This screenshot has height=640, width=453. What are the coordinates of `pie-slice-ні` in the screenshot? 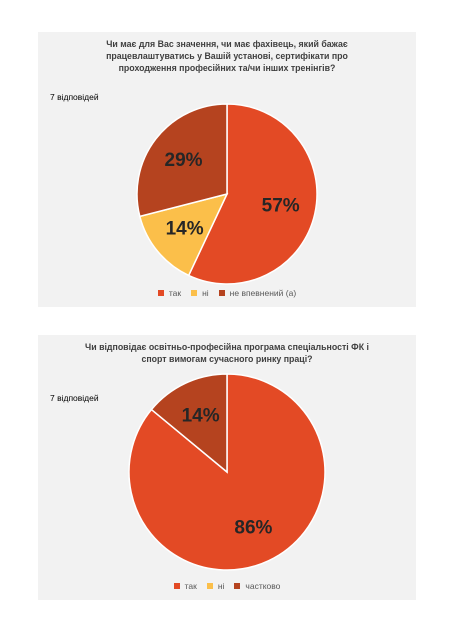 It's located at (183, 234).